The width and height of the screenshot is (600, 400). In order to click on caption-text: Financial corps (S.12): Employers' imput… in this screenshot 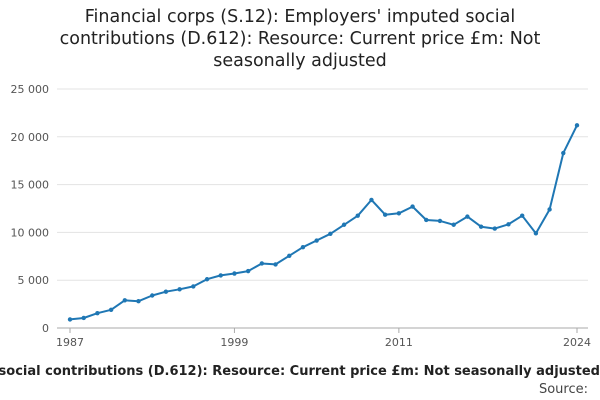, I will do `click(300, 371)`.